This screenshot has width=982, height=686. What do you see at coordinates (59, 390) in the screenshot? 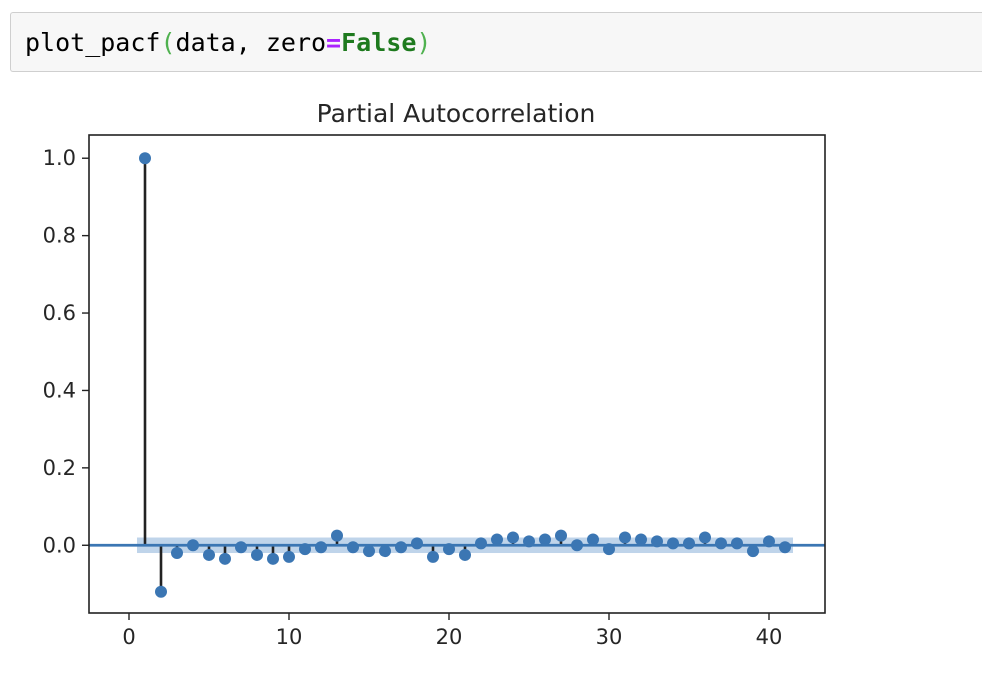
I see `y-tick-label-0.4: 0.4` at bounding box center [59, 390].